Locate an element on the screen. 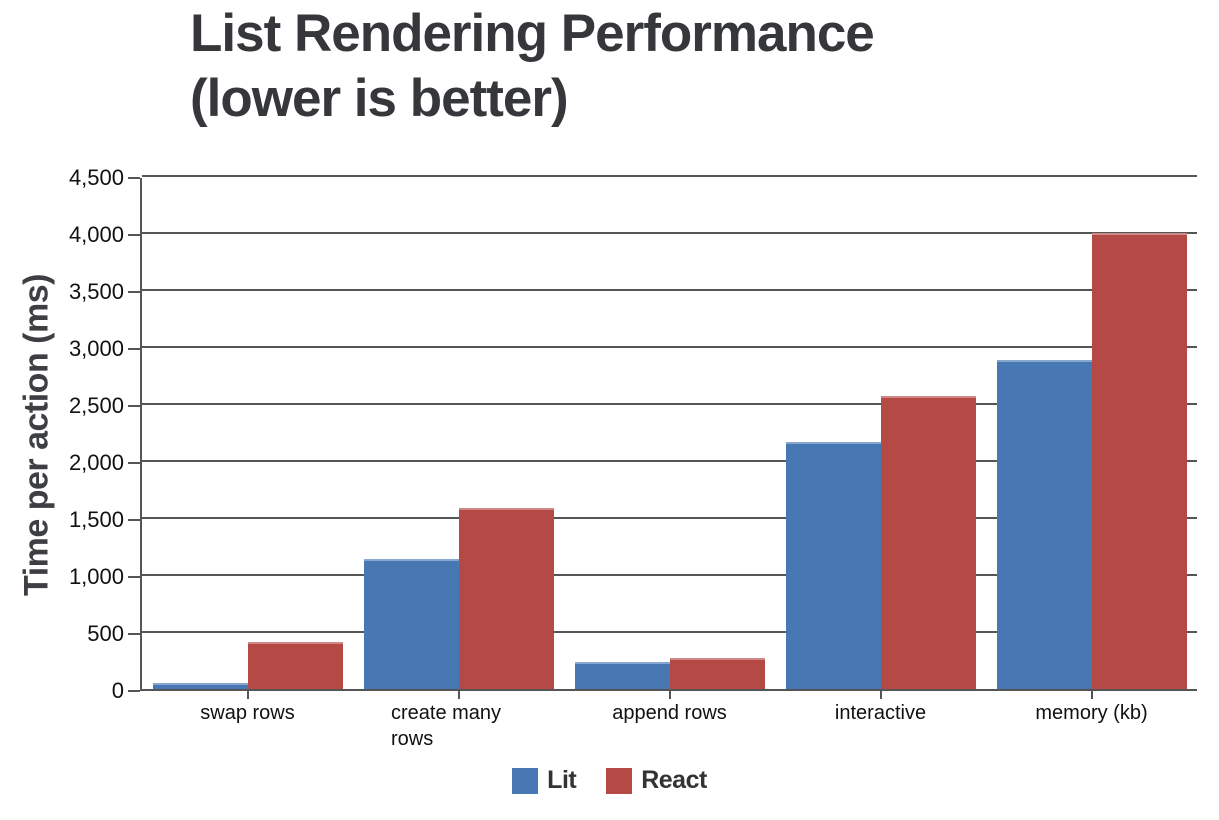 The image size is (1219, 820). y-axis-tick-label: 1,500 is located at coordinates (96, 519).